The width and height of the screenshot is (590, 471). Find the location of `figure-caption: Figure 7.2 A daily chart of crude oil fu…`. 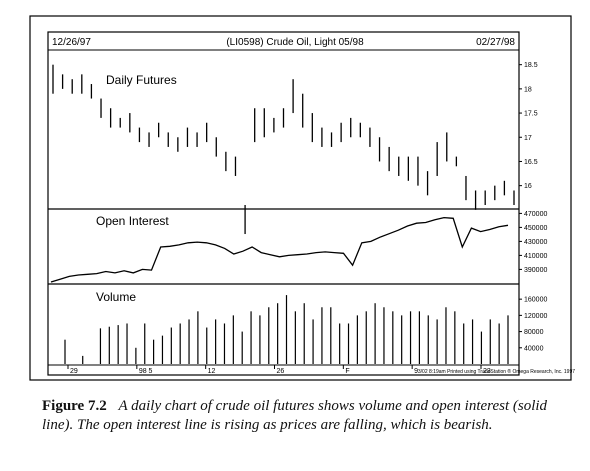

figure-caption: Figure 7.2 A daily chart of crude oil fu… is located at coordinates (307, 416).